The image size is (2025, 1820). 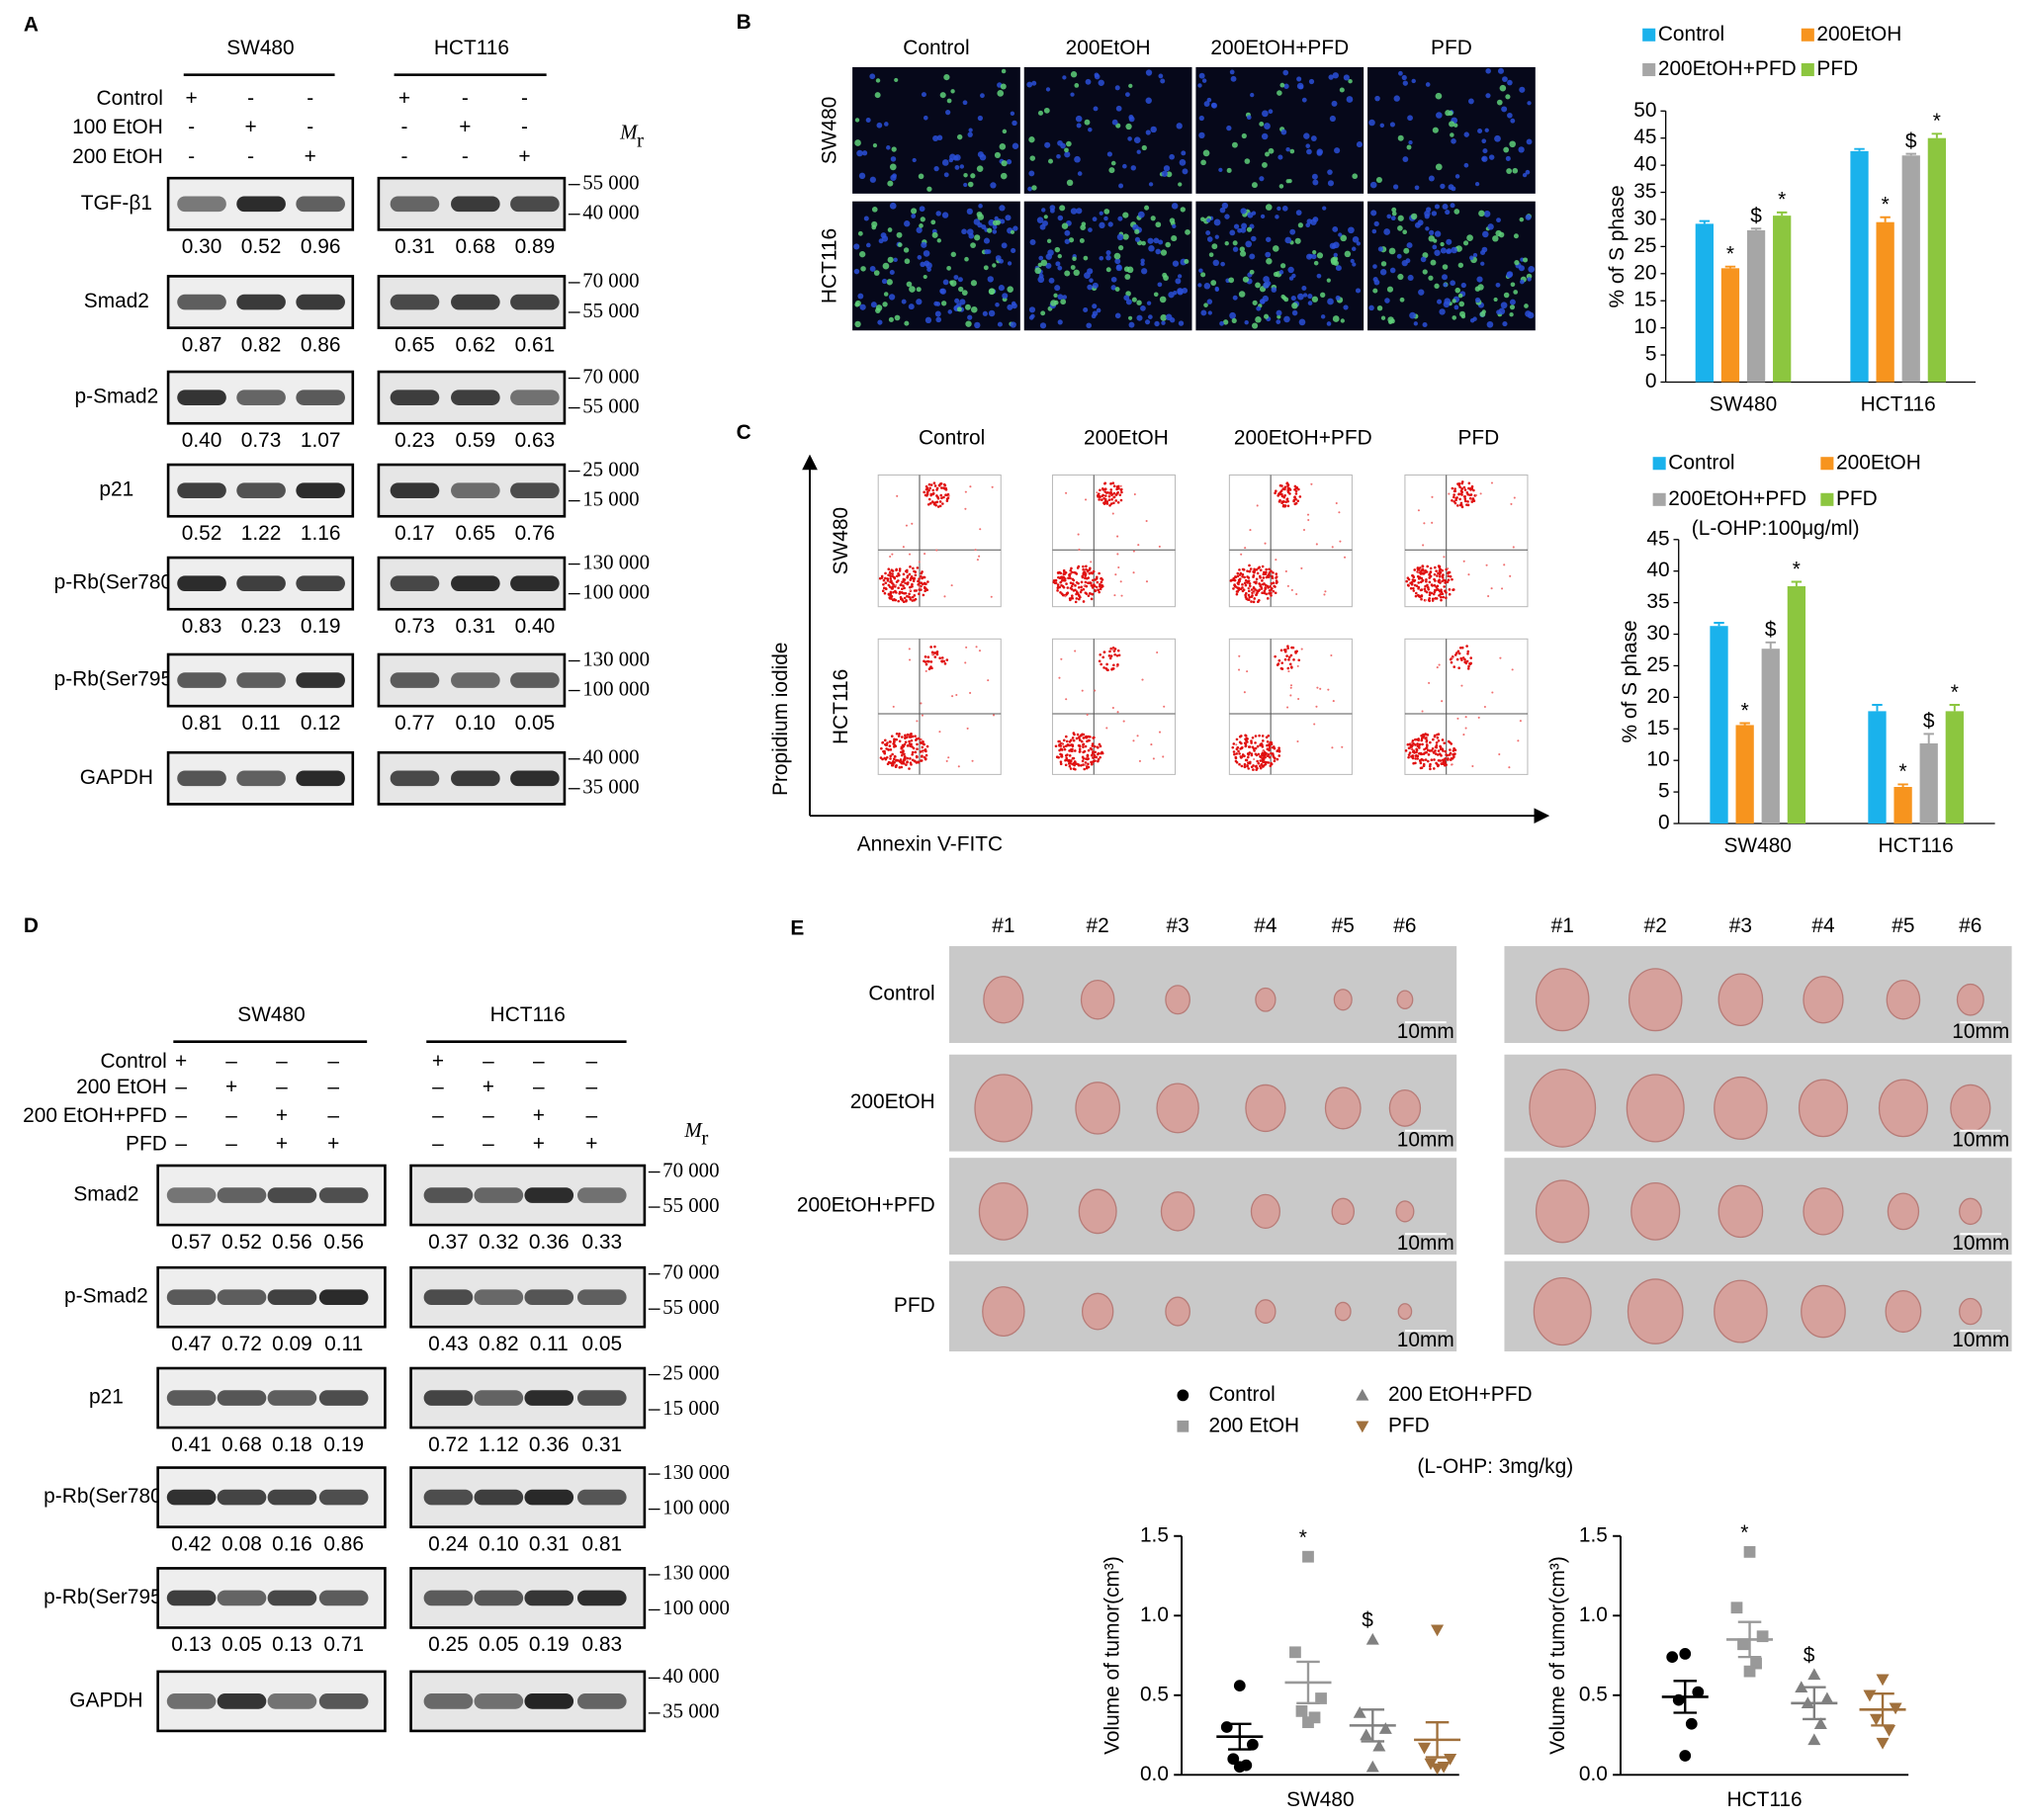 I want to click on band-value: 0.12, so click(x=321, y=723).